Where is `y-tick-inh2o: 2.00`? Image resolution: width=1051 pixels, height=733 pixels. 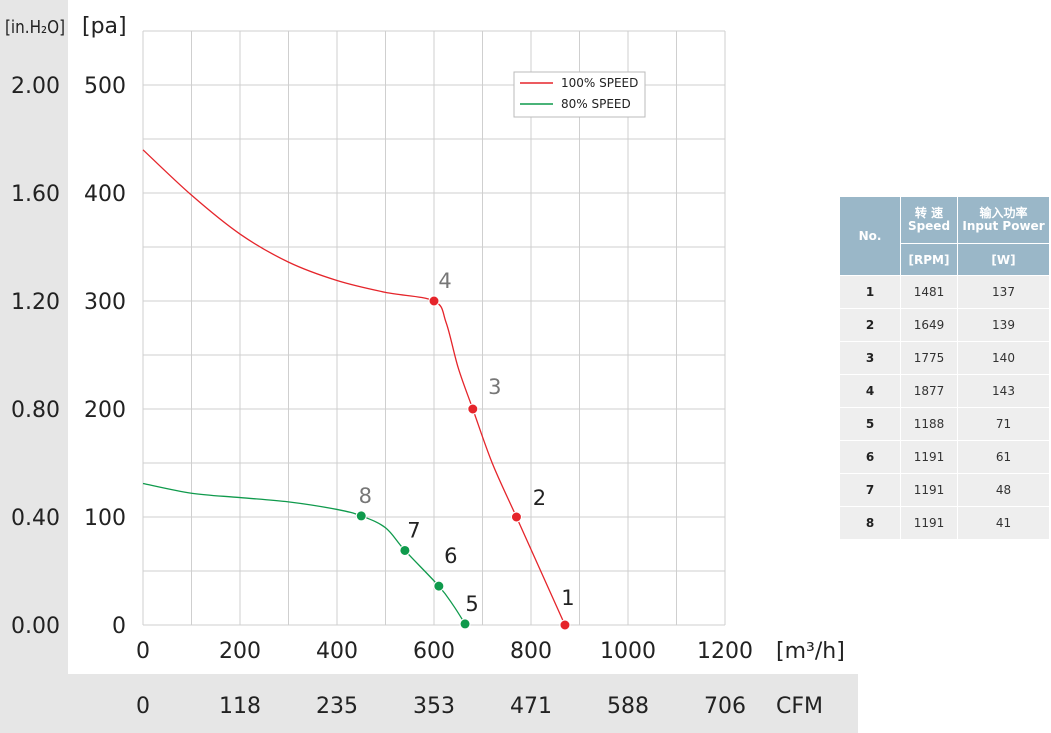
y-tick-inh2o: 2.00 is located at coordinates (35, 86).